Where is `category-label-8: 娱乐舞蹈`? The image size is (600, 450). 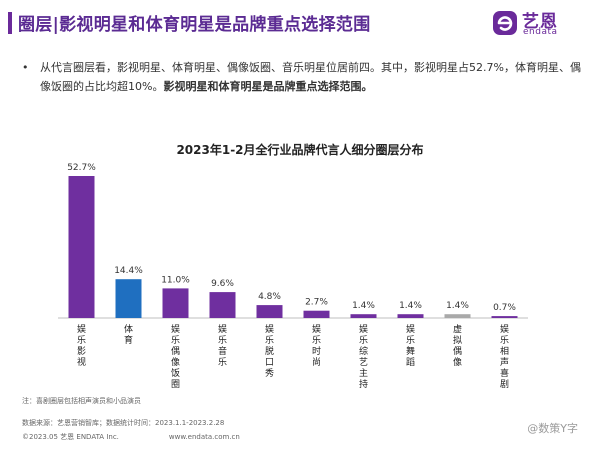 category-label-8: 娱乐舞蹈 is located at coordinates (410, 345).